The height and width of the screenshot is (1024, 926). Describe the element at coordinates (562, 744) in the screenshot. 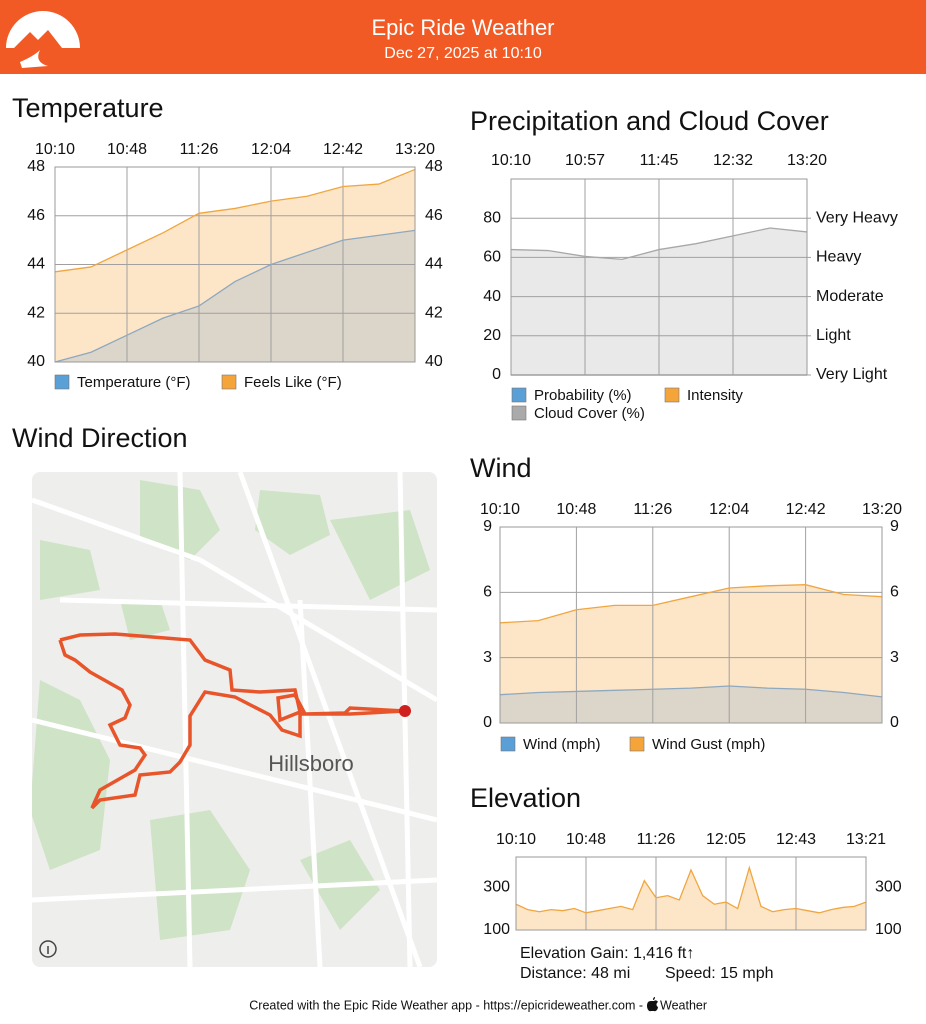

I see `legend-label: Wind (mph)` at that location.